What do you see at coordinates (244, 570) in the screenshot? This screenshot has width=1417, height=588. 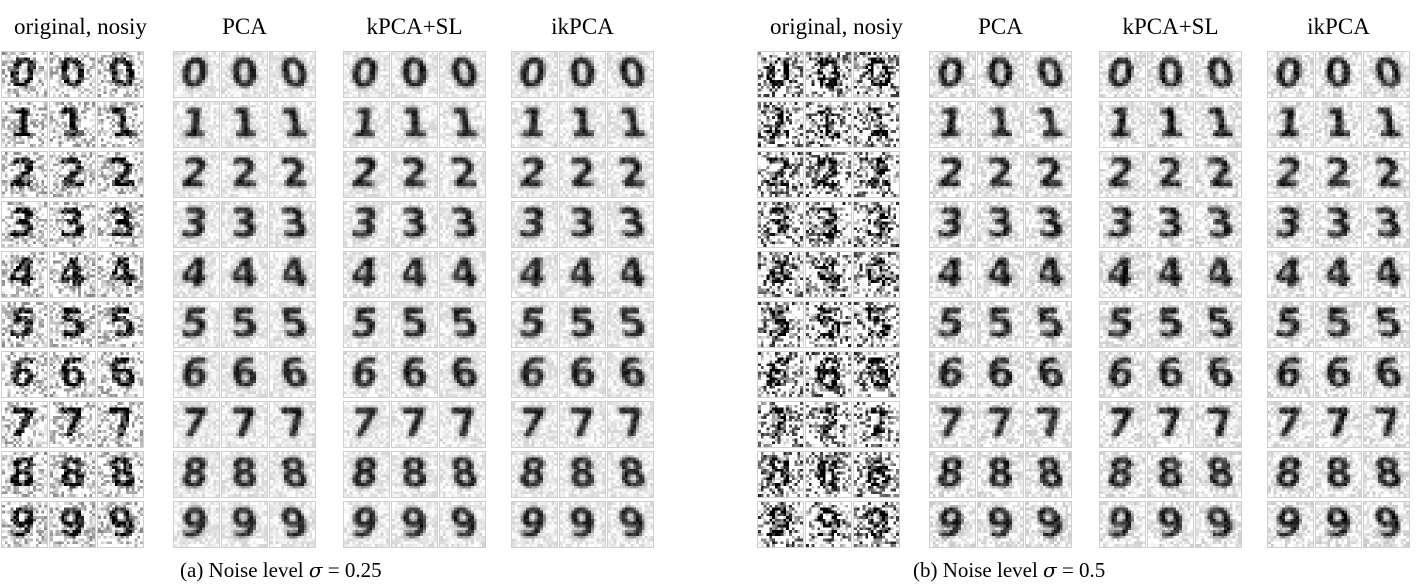 I see `caption-prefix: (a) Noise level` at bounding box center [244, 570].